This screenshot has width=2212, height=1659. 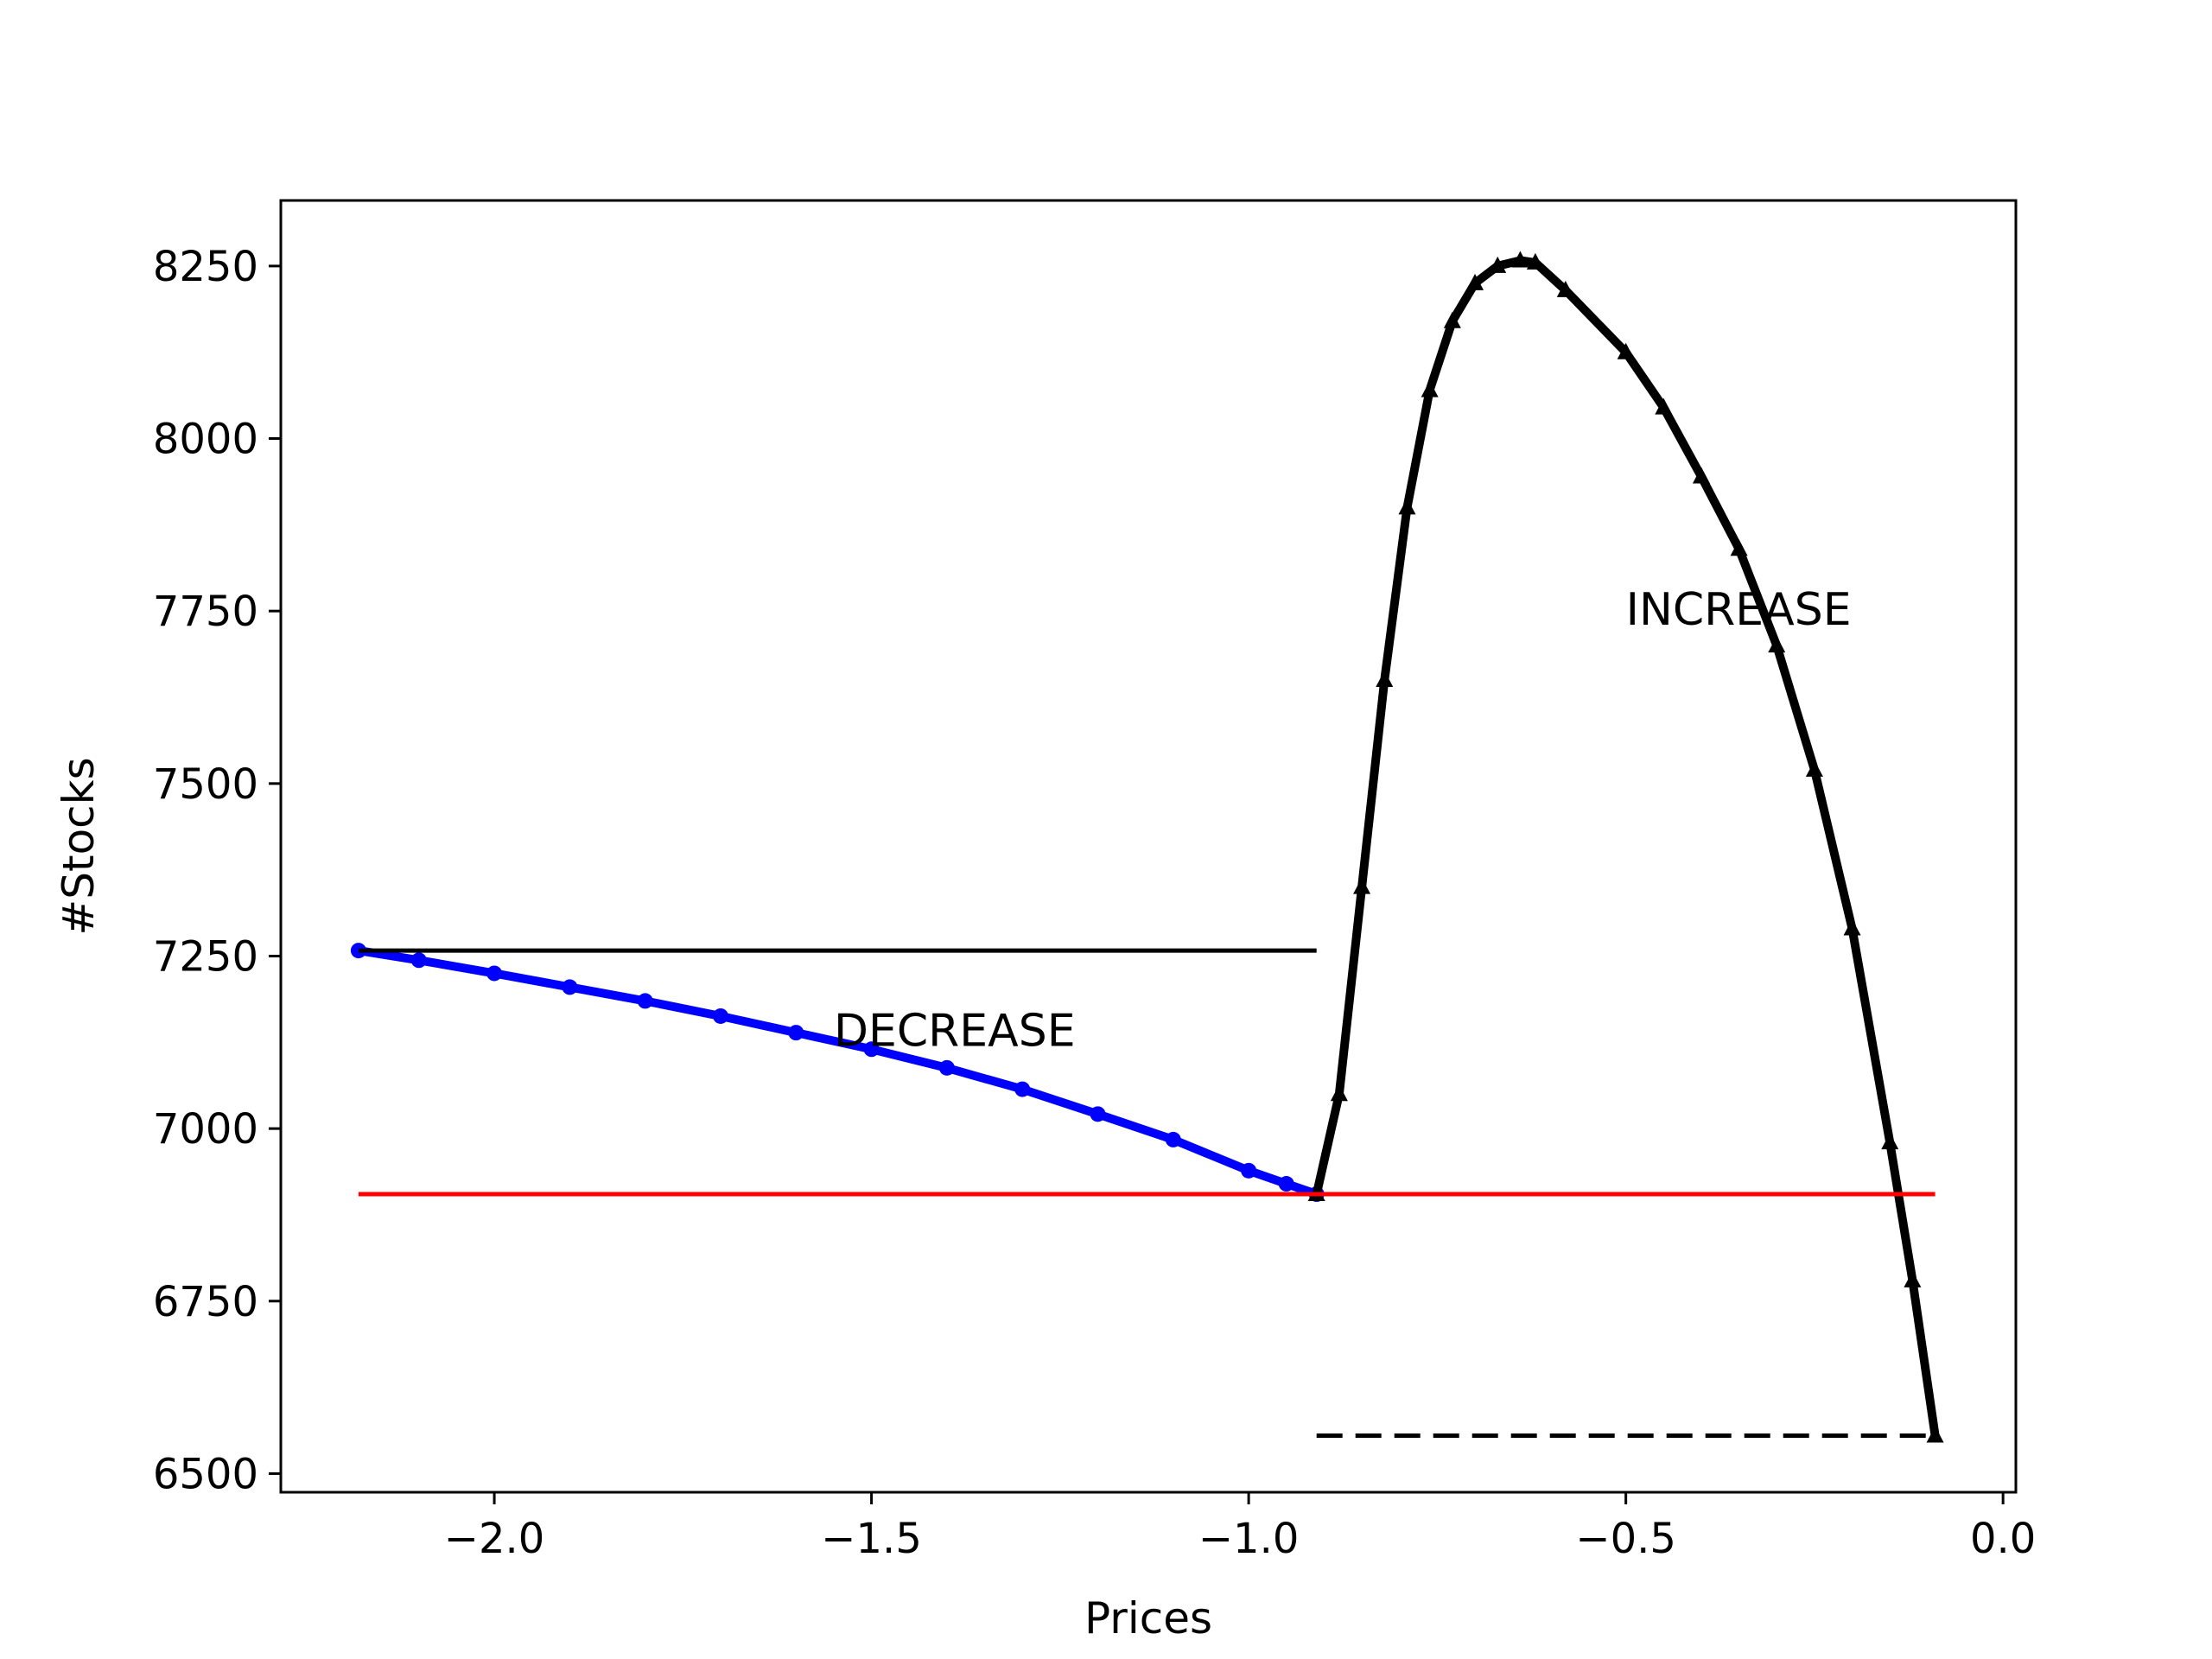 I want to click on x-tick-label: −1.0, so click(x=1249, y=1539).